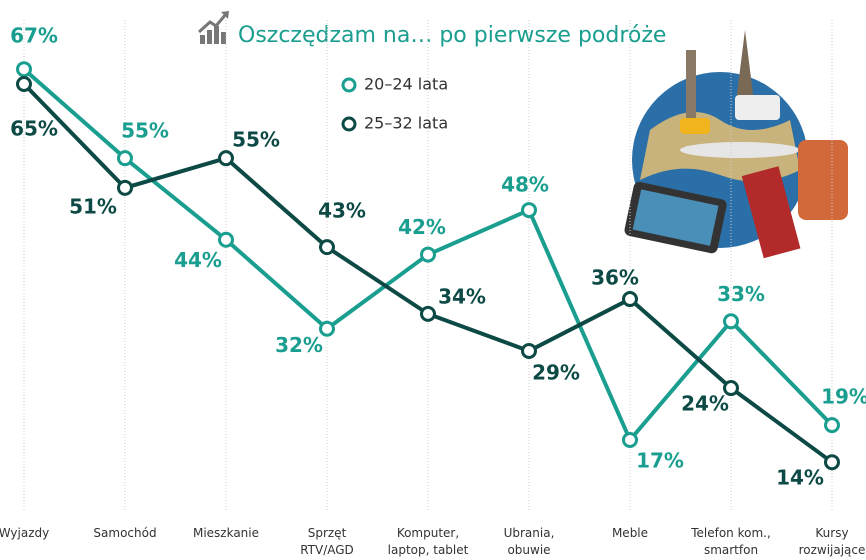 The height and width of the screenshot is (560, 866). I want to click on value-label: 36%, so click(615, 278).